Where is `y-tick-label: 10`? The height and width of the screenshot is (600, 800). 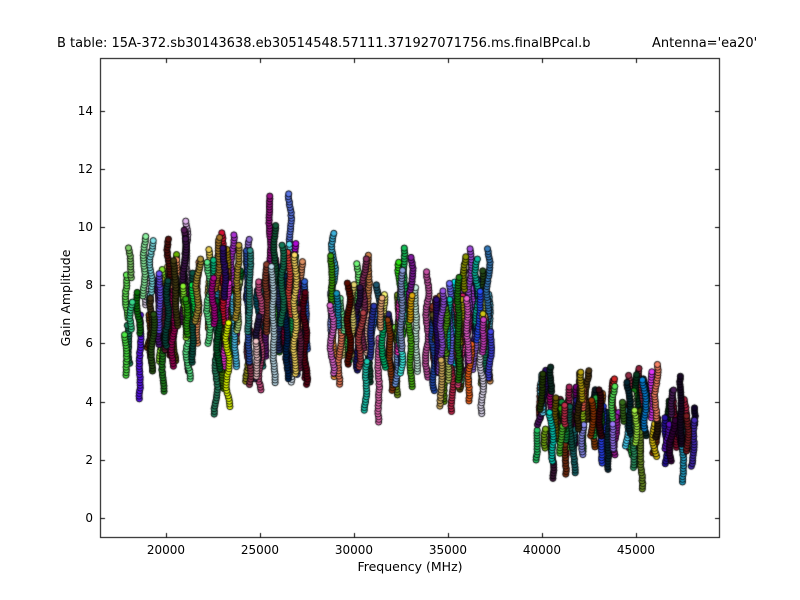 y-tick-label: 10 is located at coordinates (85, 227).